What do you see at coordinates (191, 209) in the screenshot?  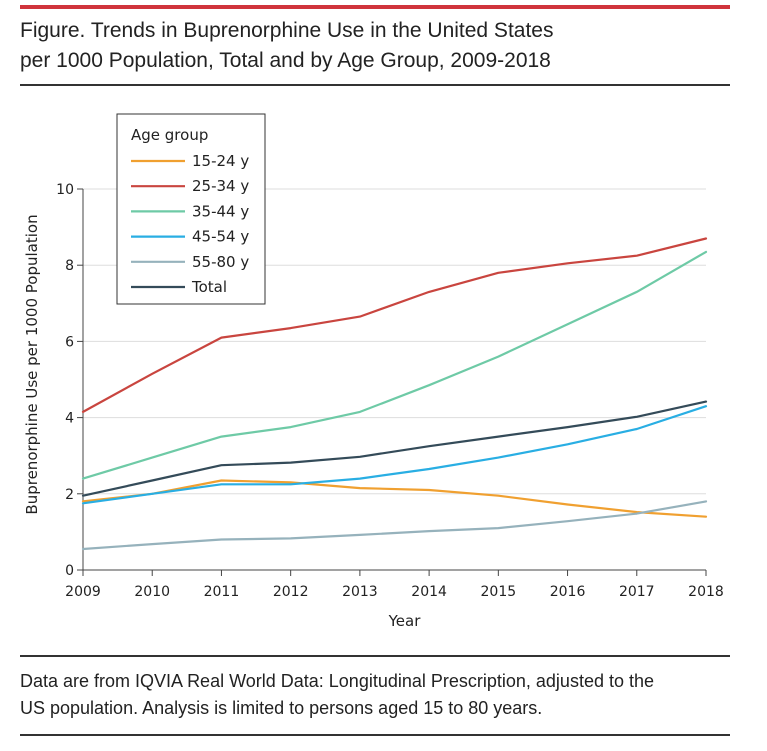 I see `legend-box` at bounding box center [191, 209].